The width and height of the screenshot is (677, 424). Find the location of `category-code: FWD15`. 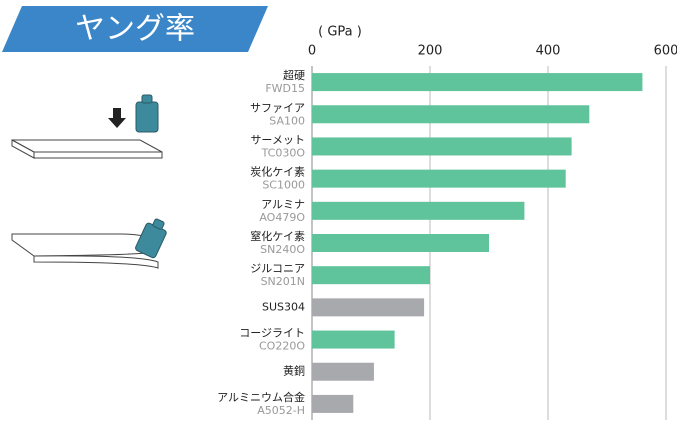

category-code: FWD15 is located at coordinates (285, 88).